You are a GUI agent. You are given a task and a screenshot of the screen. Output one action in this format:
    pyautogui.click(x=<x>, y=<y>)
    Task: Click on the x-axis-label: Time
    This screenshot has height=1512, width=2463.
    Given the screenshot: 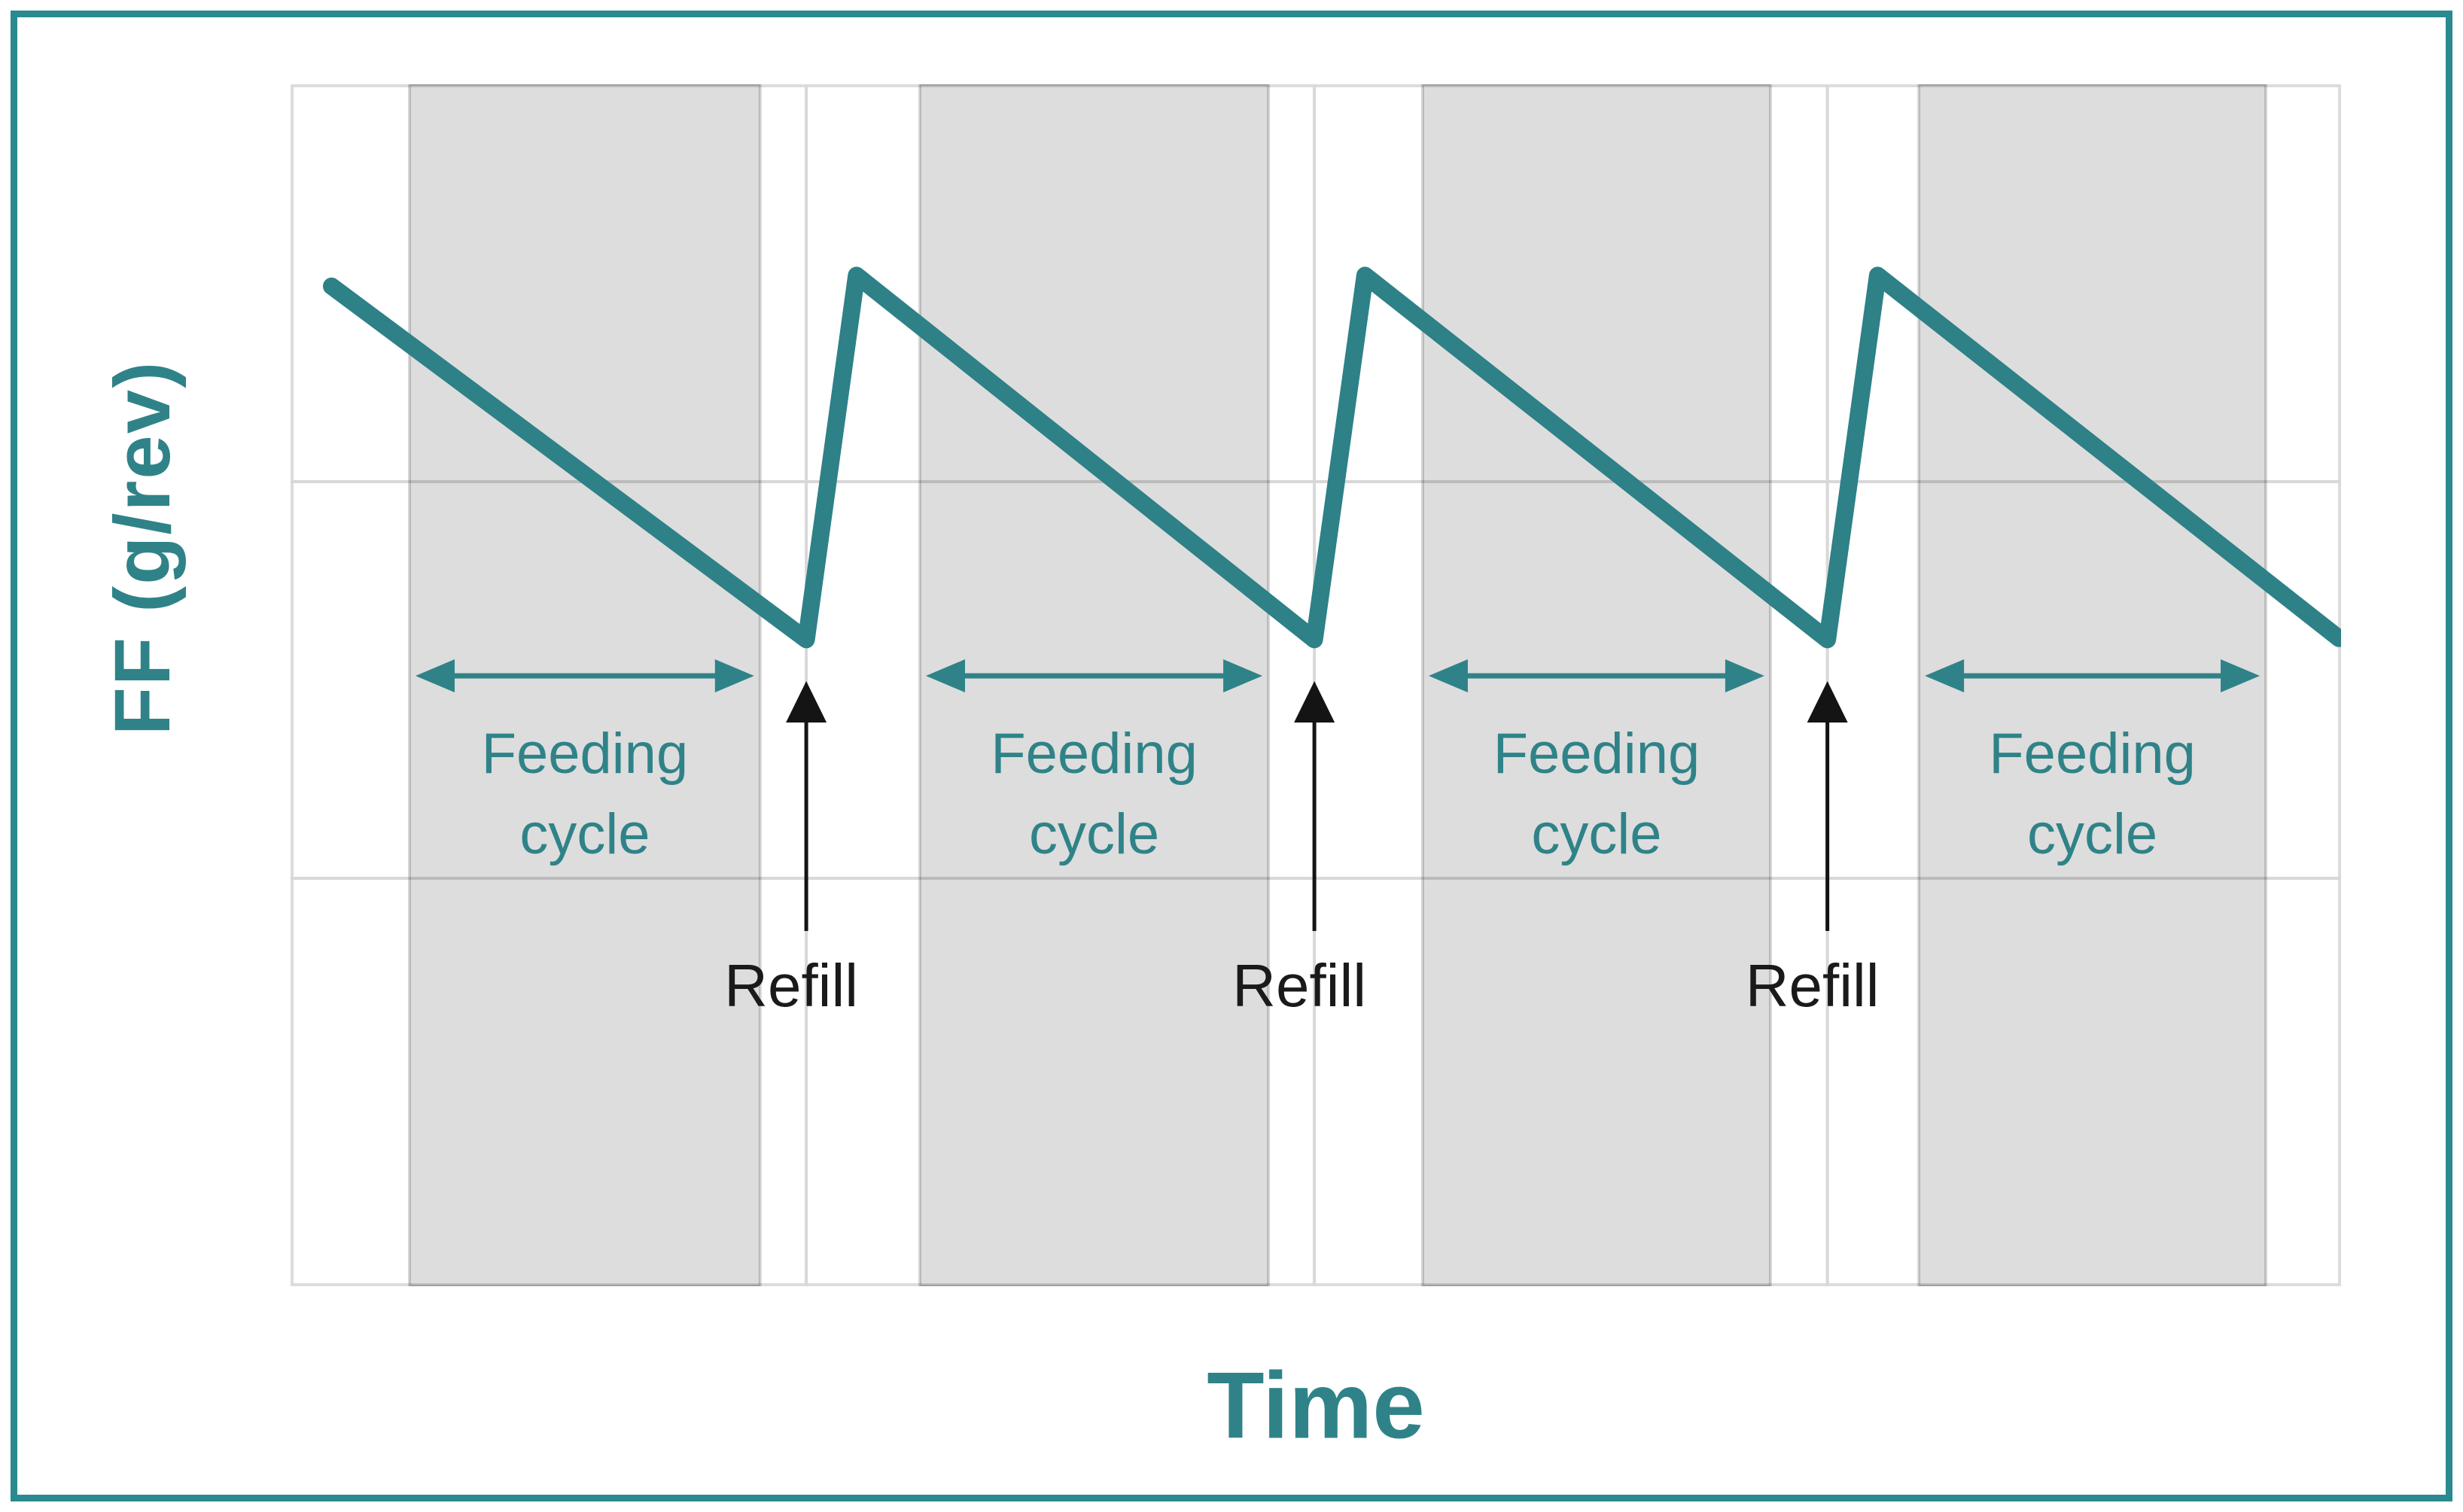 What is the action you would take?
    pyautogui.click(x=1316, y=1406)
    